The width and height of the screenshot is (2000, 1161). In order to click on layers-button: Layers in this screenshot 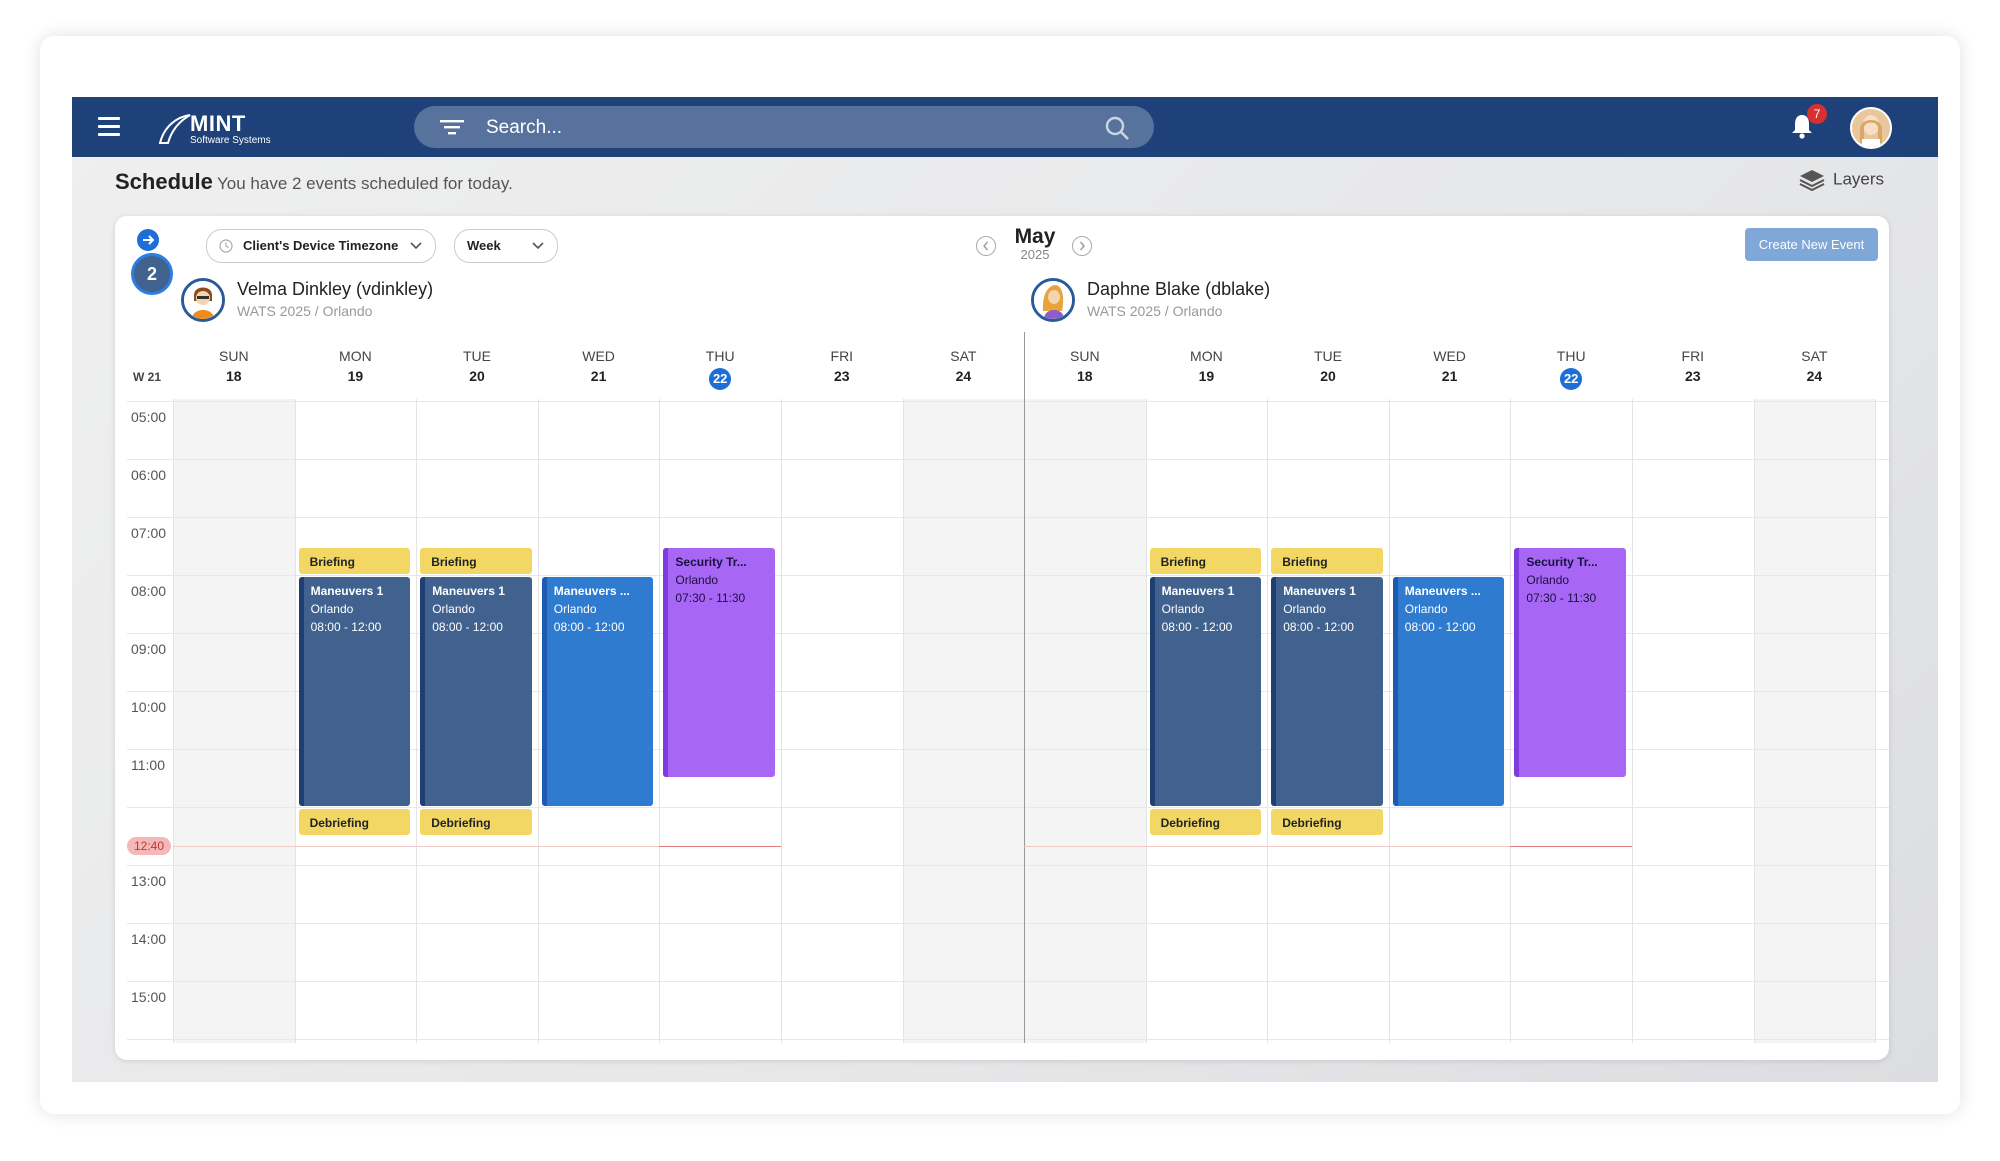, I will do `click(1842, 180)`.